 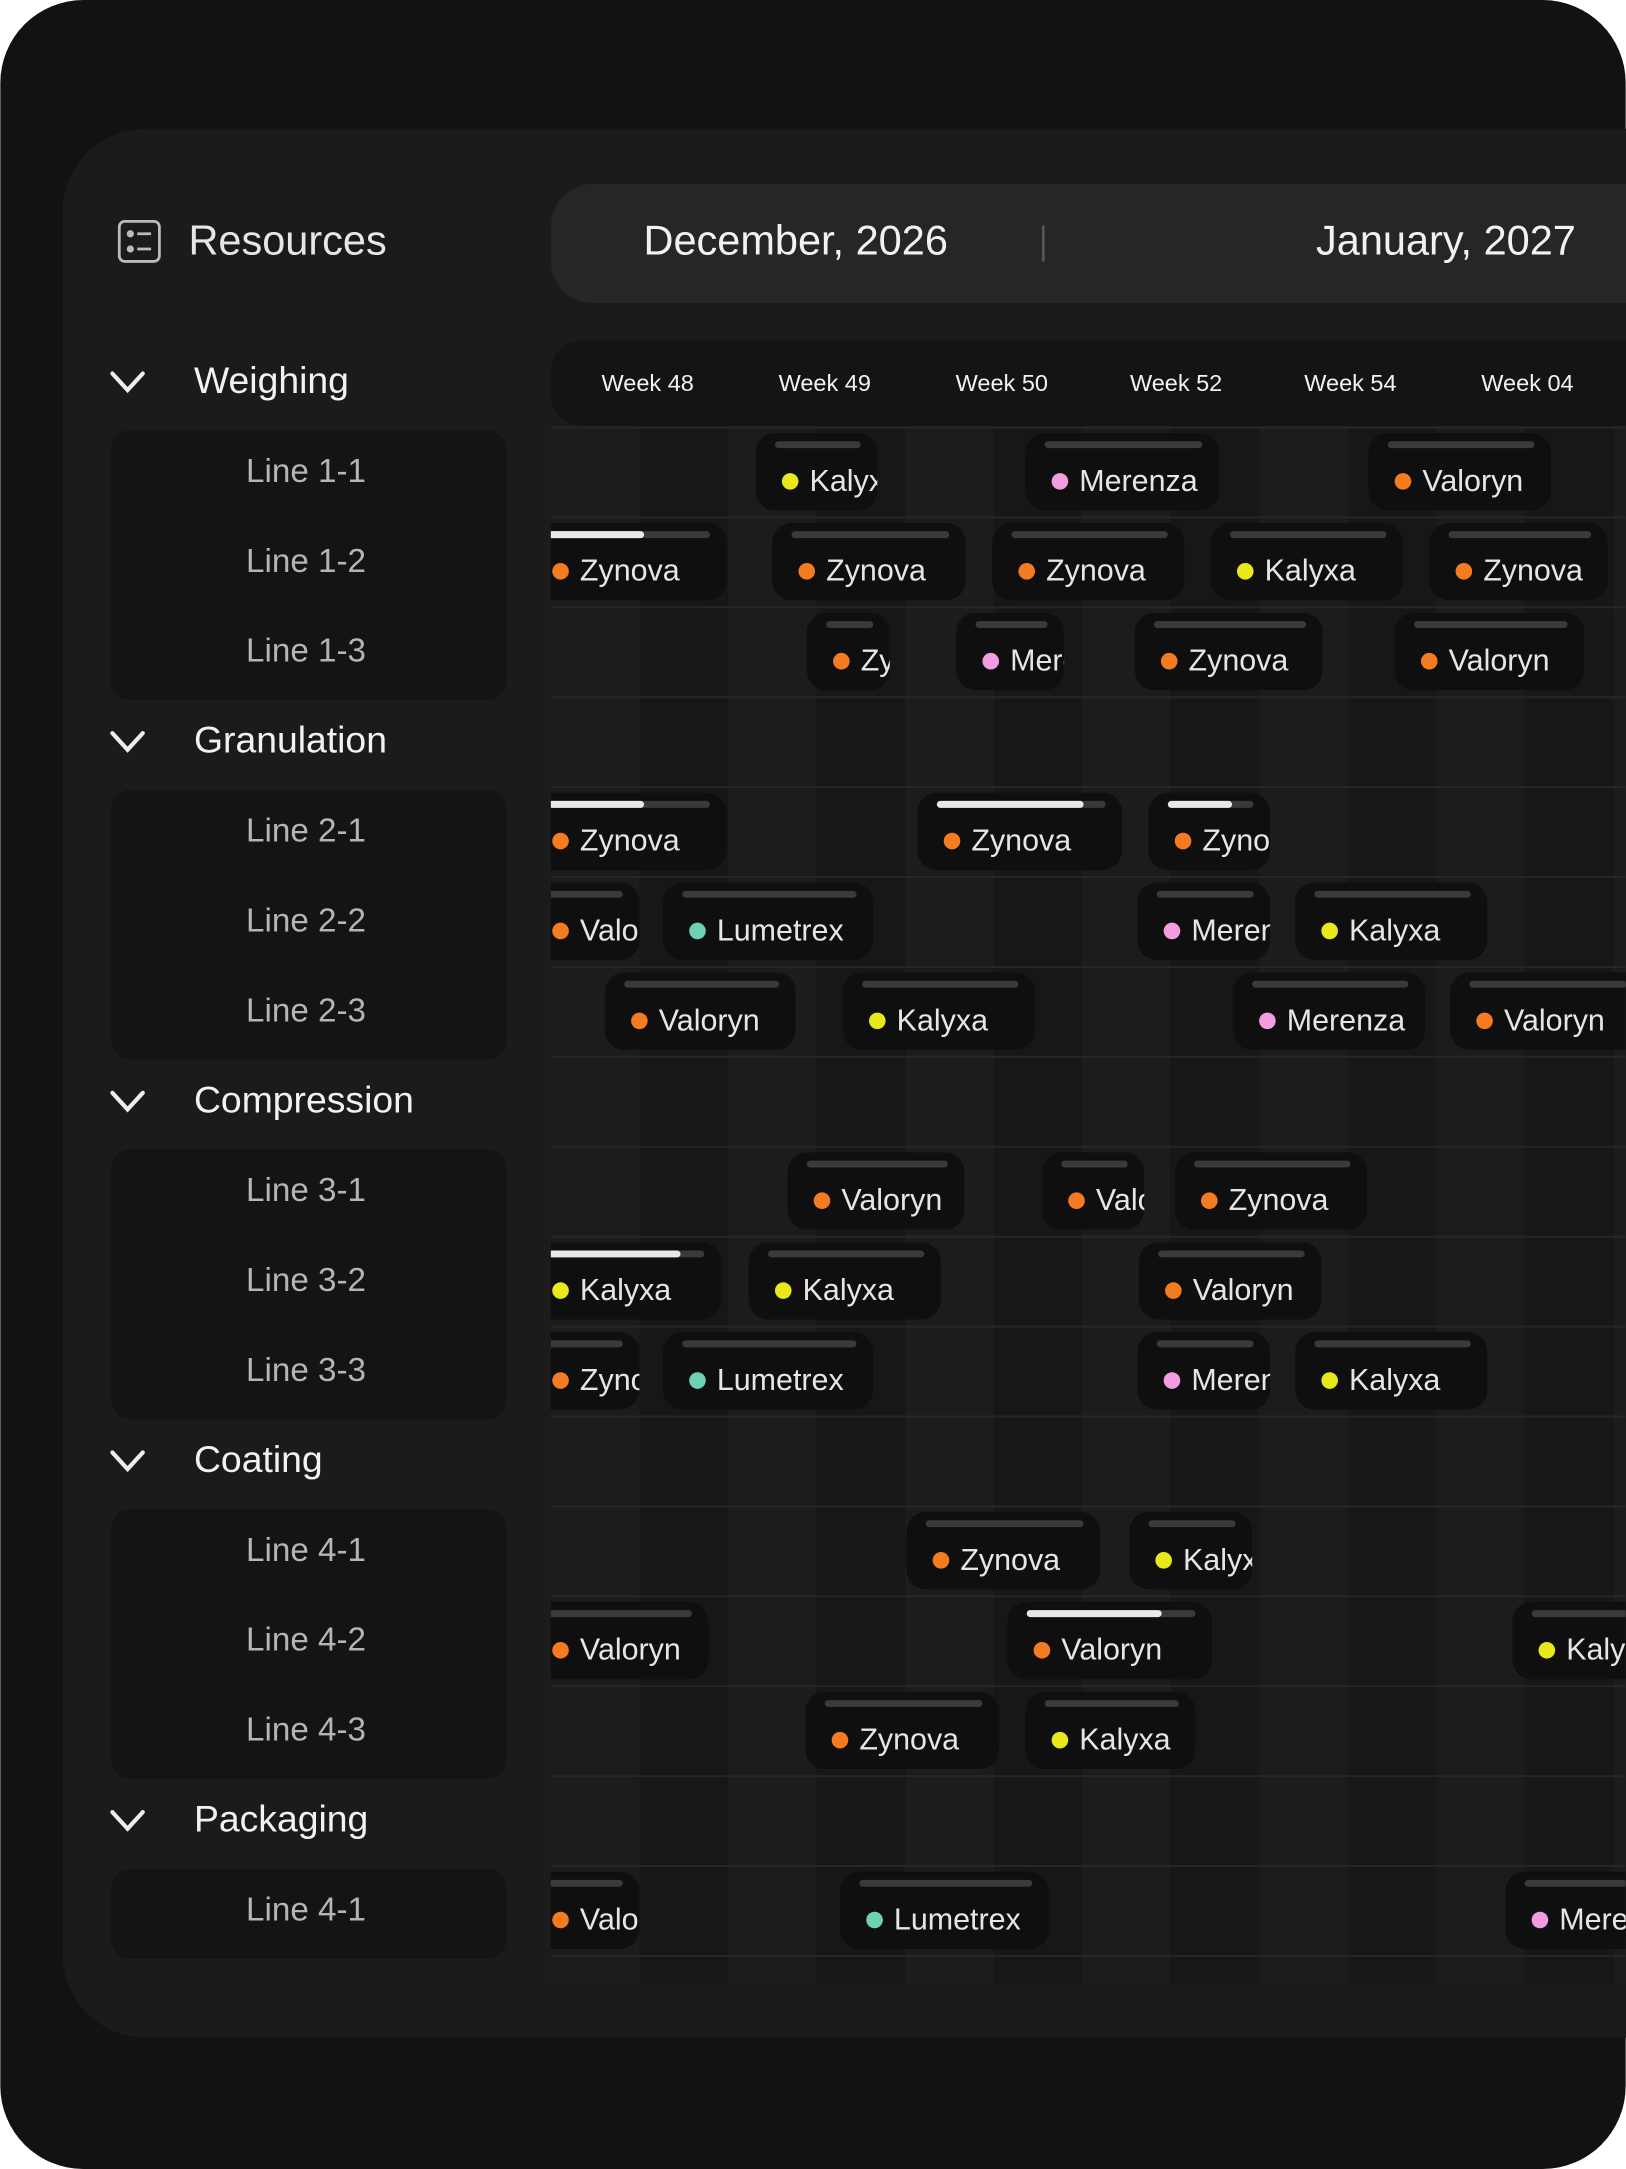 What do you see at coordinates (290, 740) in the screenshot?
I see `group-name: Granulation` at bounding box center [290, 740].